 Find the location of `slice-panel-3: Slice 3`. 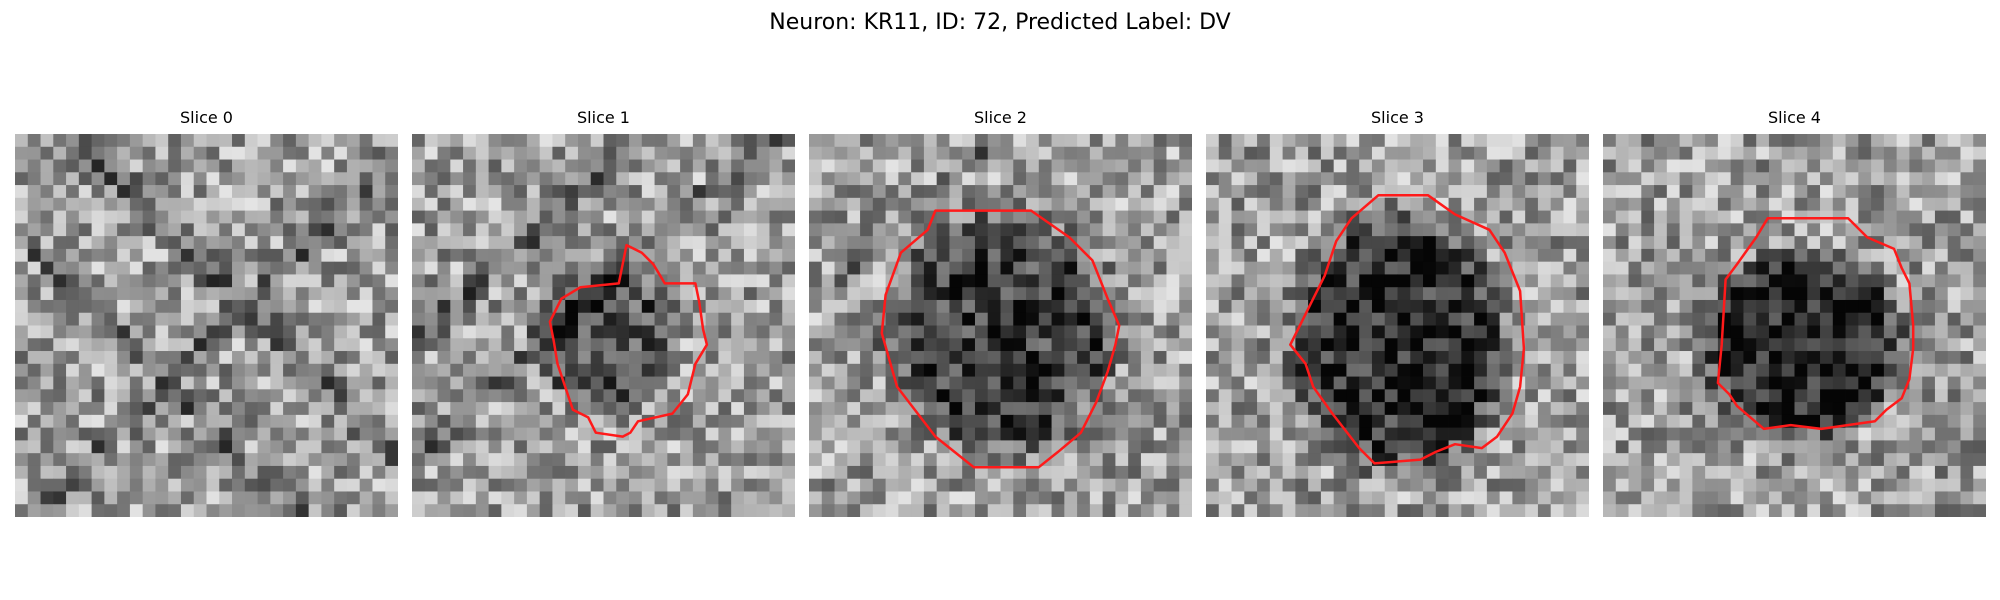

slice-panel-3: Slice 3 is located at coordinates (1397, 312).